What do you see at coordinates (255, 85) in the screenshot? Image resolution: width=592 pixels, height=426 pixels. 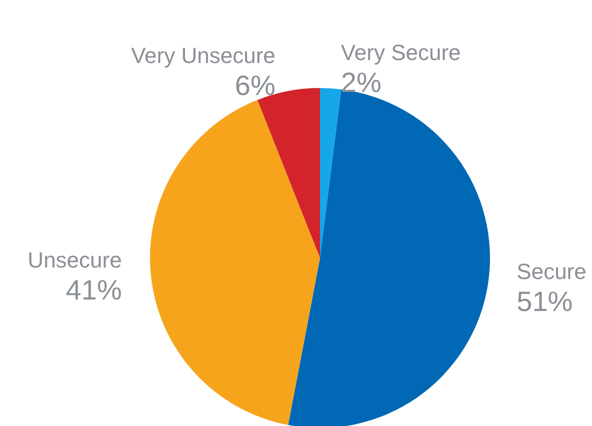 I see `data-label: 6%` at bounding box center [255, 85].